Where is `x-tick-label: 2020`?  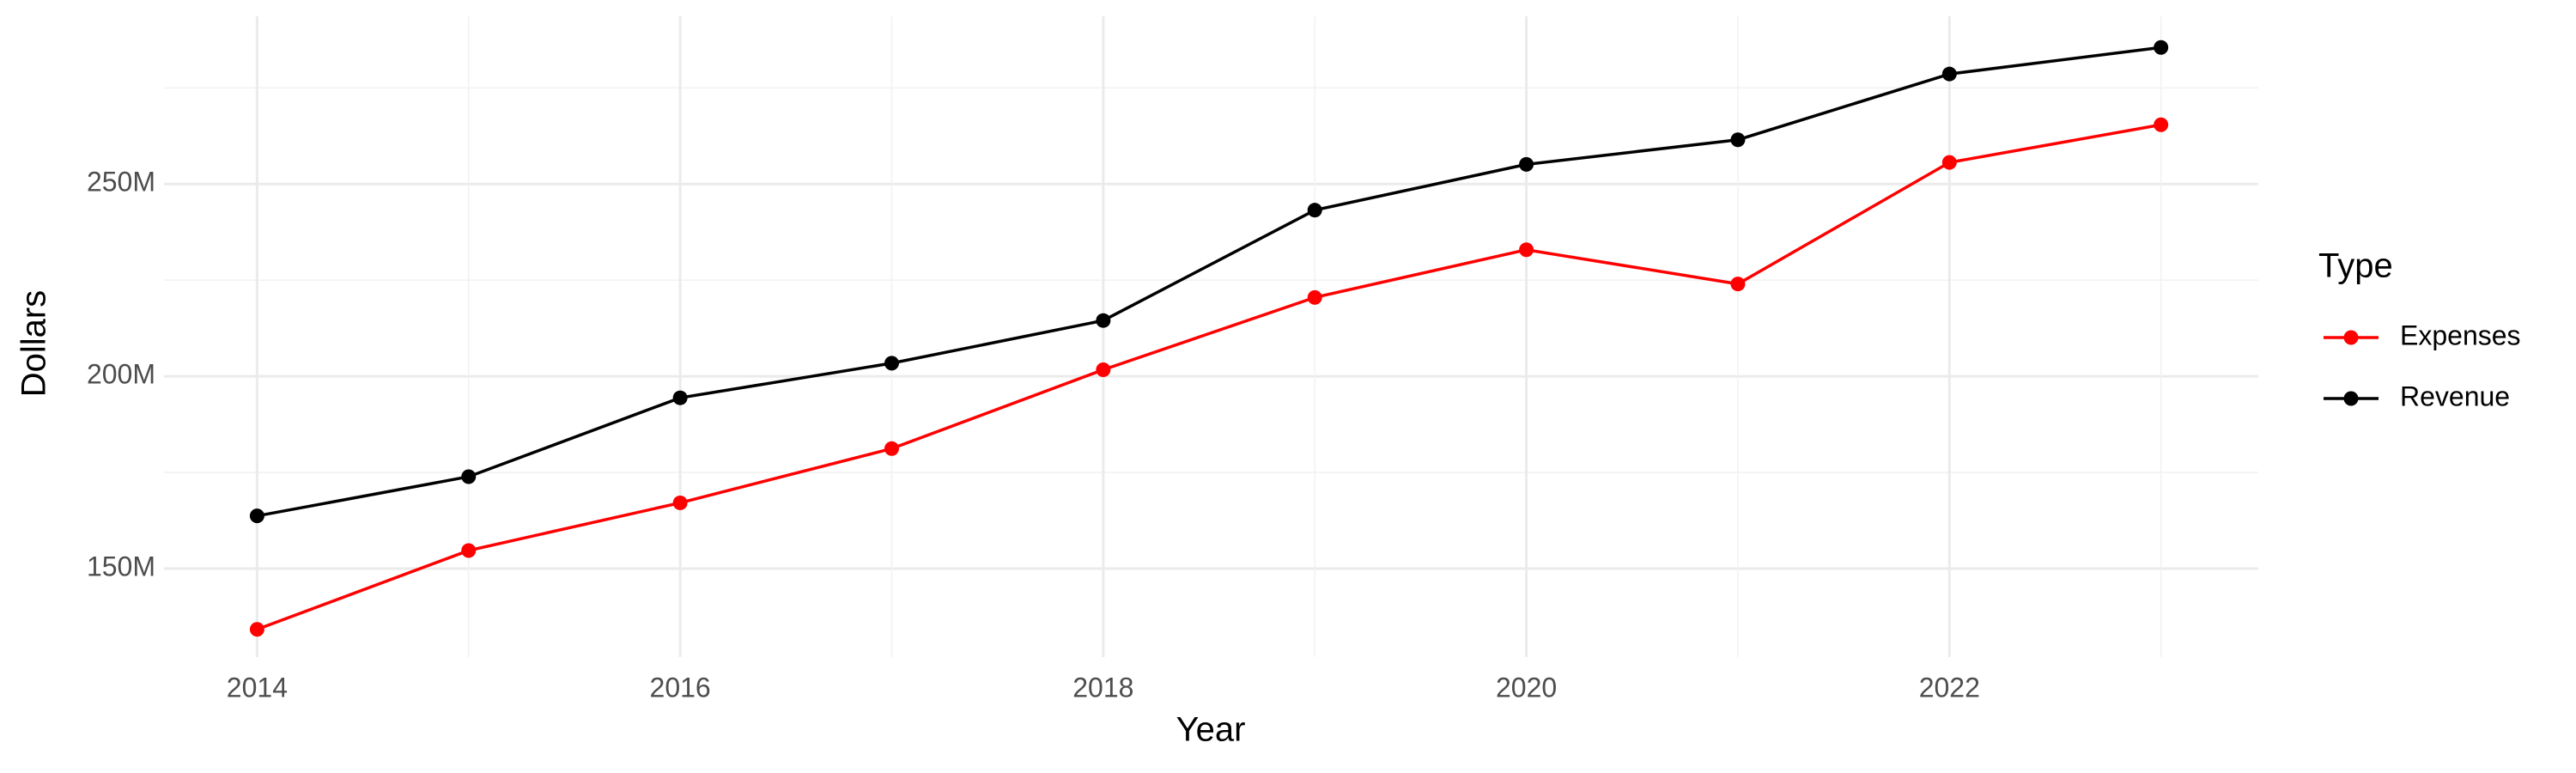 x-tick-label: 2020 is located at coordinates (1526, 687).